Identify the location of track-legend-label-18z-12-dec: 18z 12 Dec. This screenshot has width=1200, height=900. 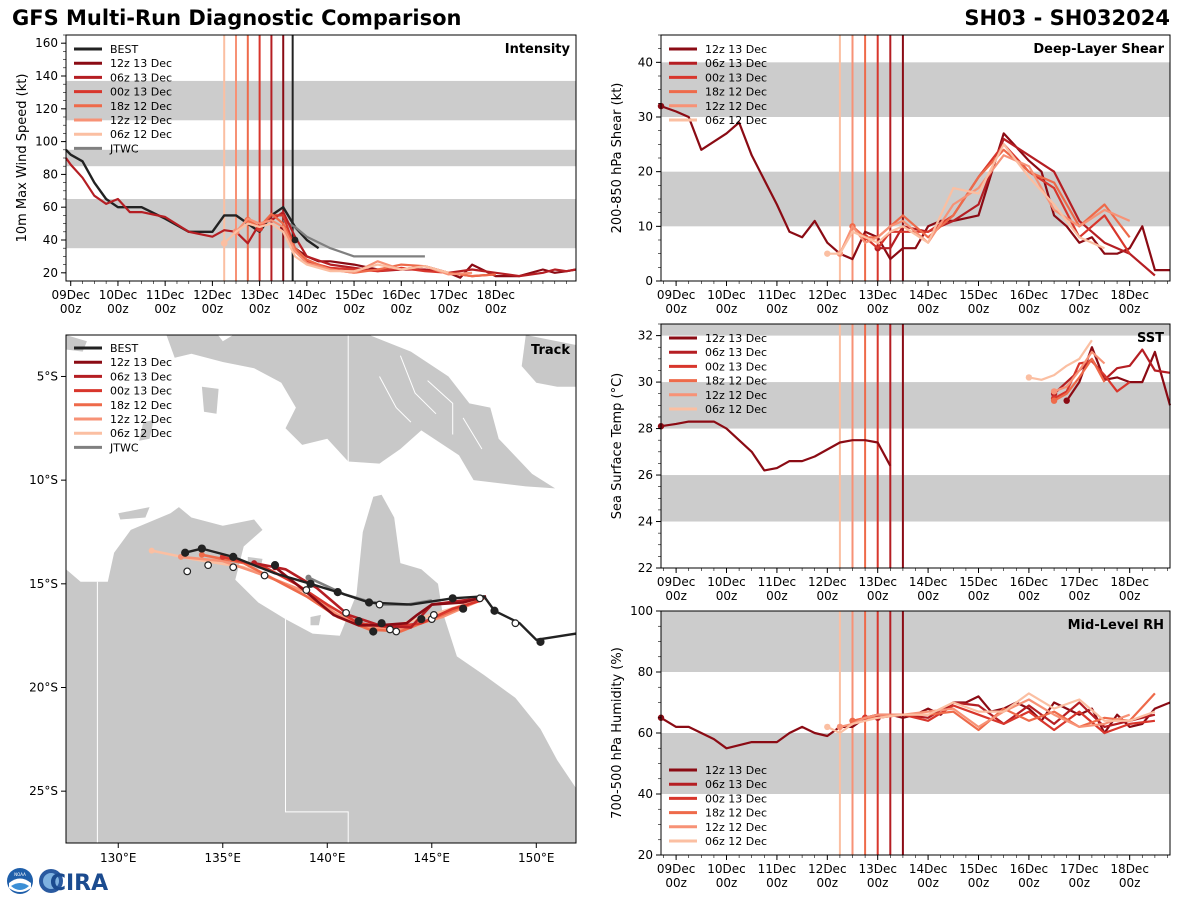
(141, 405).